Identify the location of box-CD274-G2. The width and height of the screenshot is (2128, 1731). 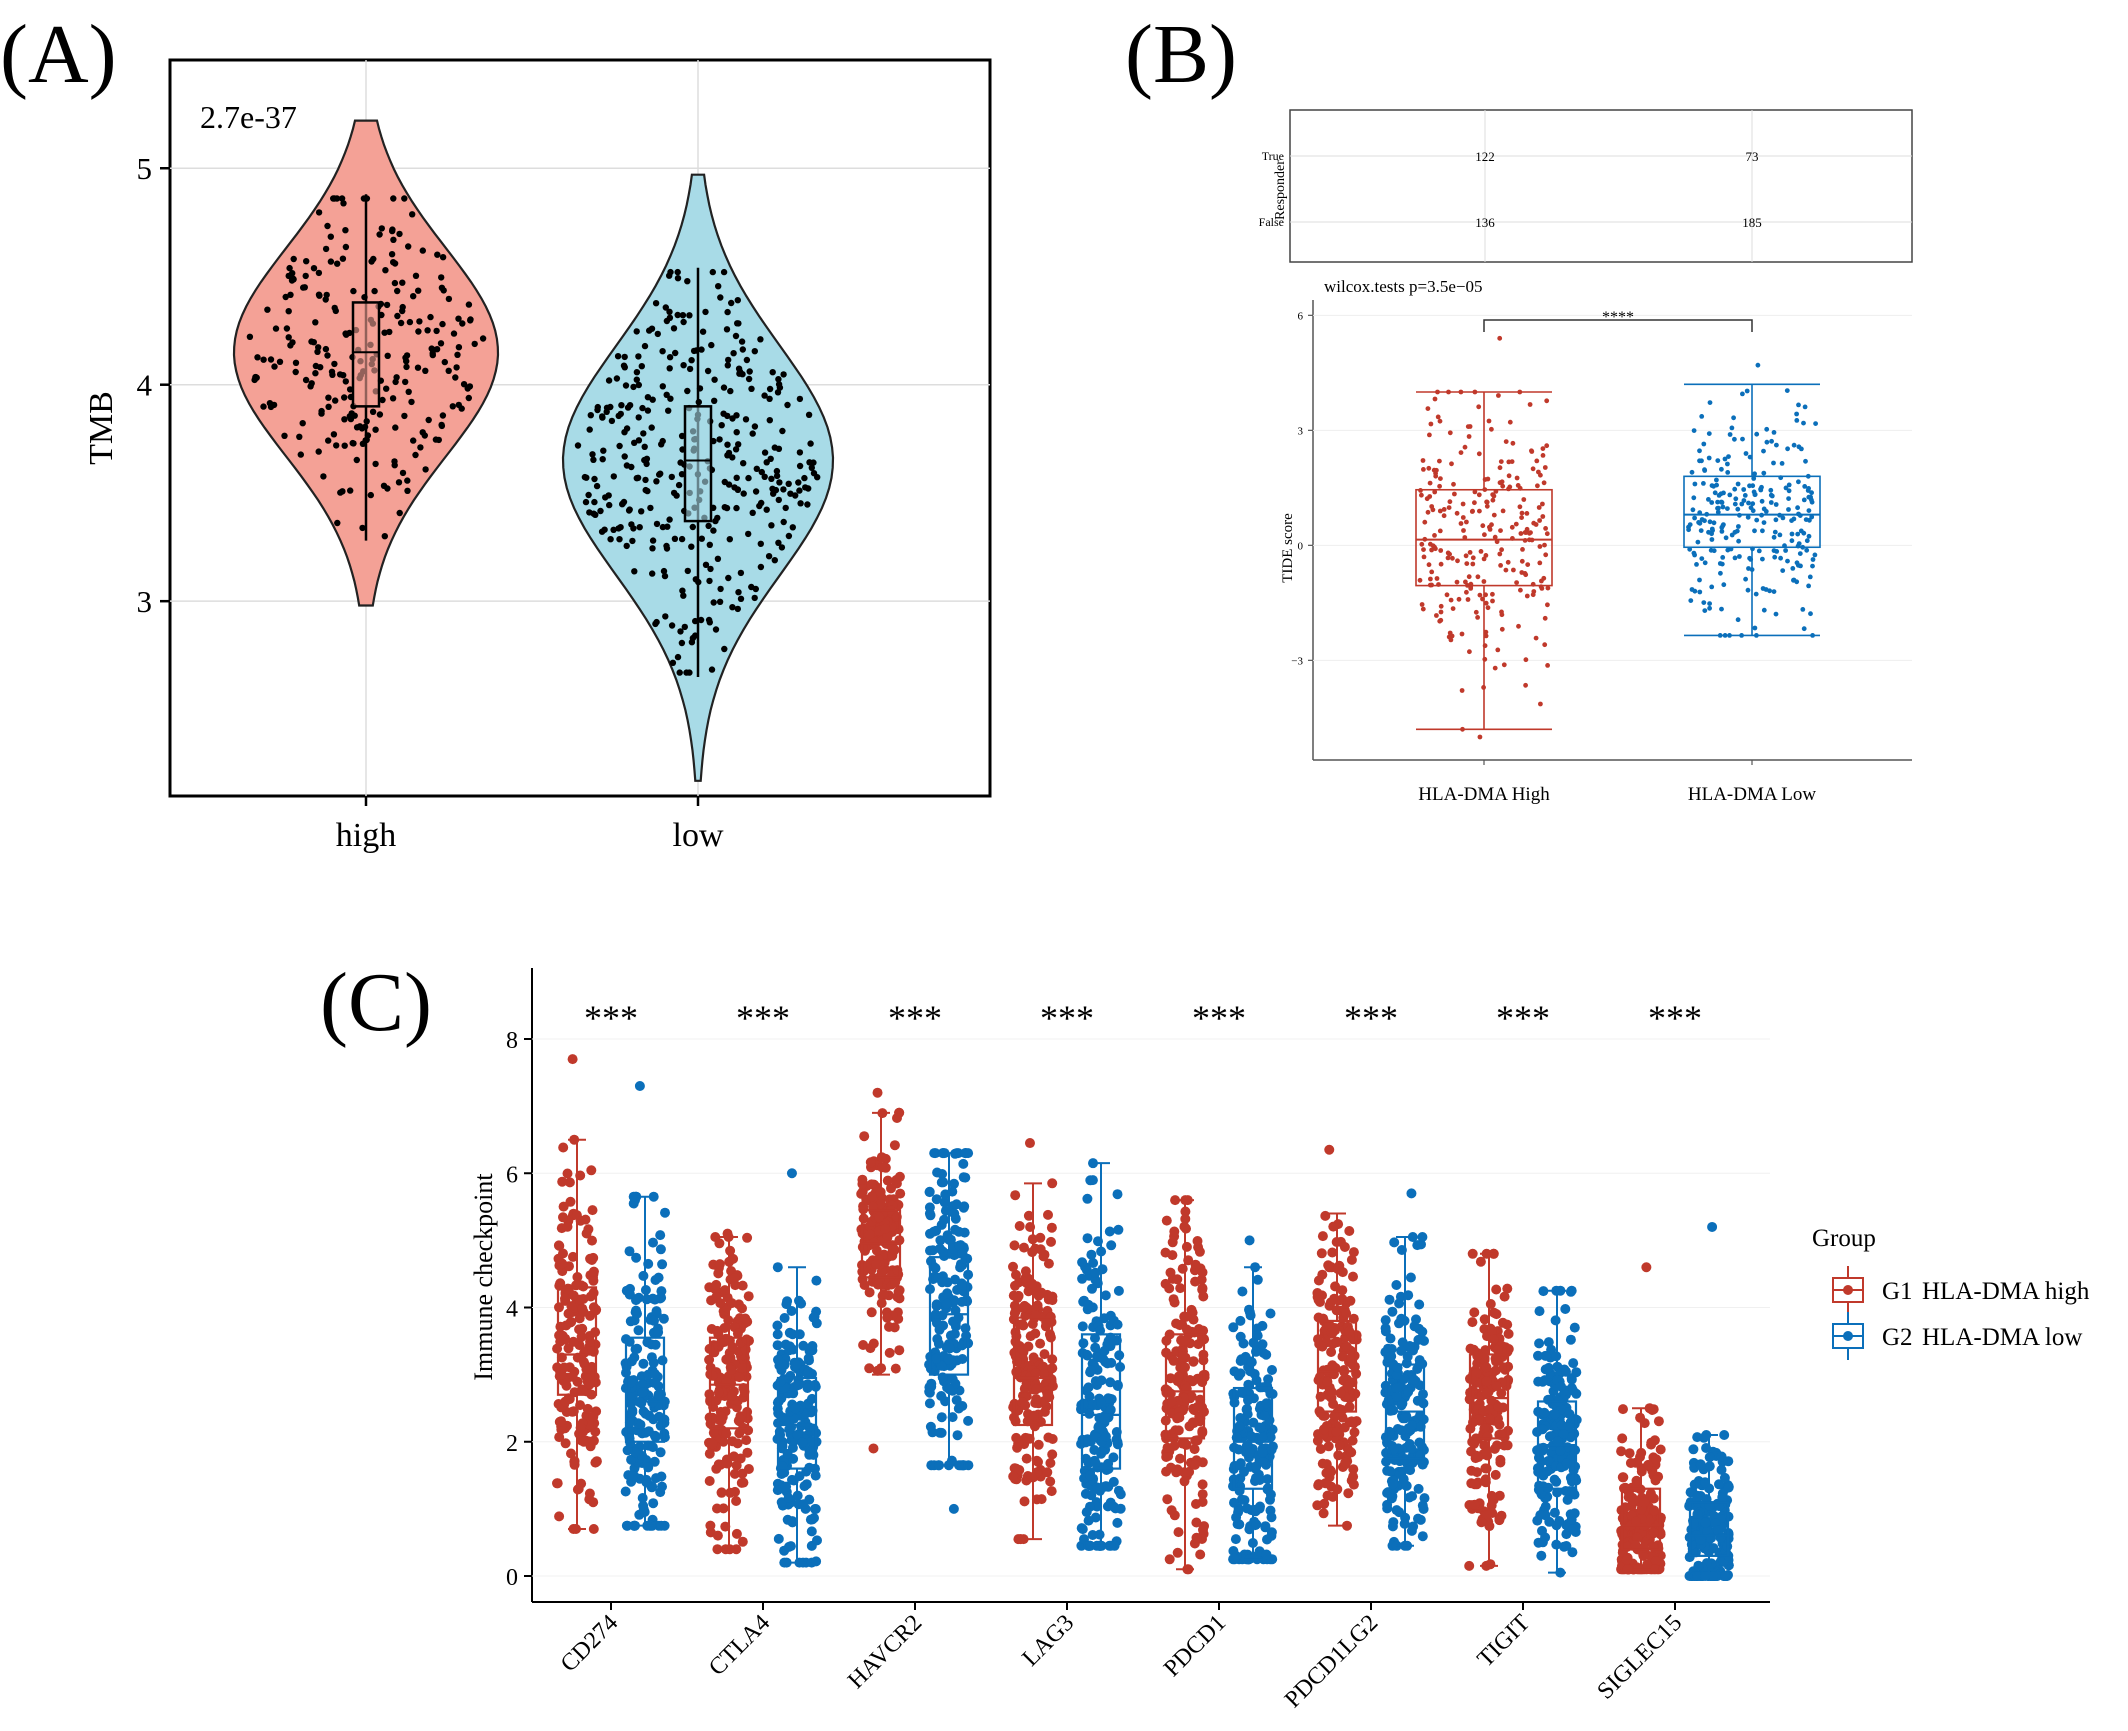
(645, 1389).